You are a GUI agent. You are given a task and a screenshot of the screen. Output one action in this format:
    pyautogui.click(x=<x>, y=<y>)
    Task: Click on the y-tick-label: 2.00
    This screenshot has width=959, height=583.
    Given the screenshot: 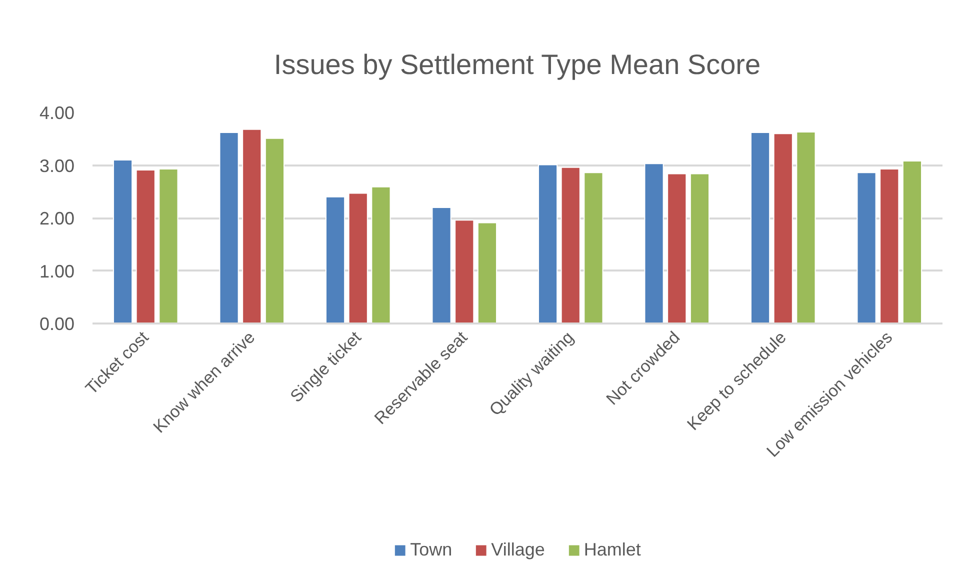 What is the action you would take?
    pyautogui.click(x=57, y=218)
    